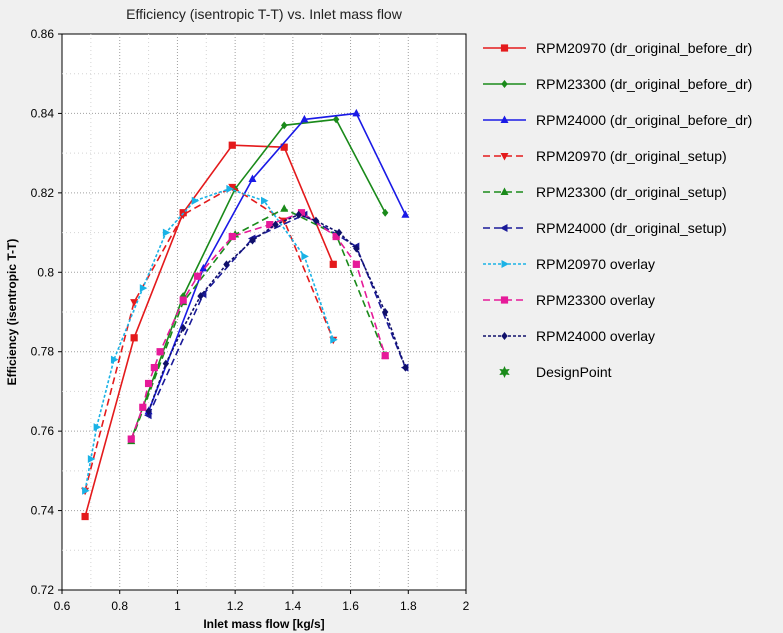  I want to click on legend-item: RPM20970 (dr_original_before_dr), so click(617, 48).